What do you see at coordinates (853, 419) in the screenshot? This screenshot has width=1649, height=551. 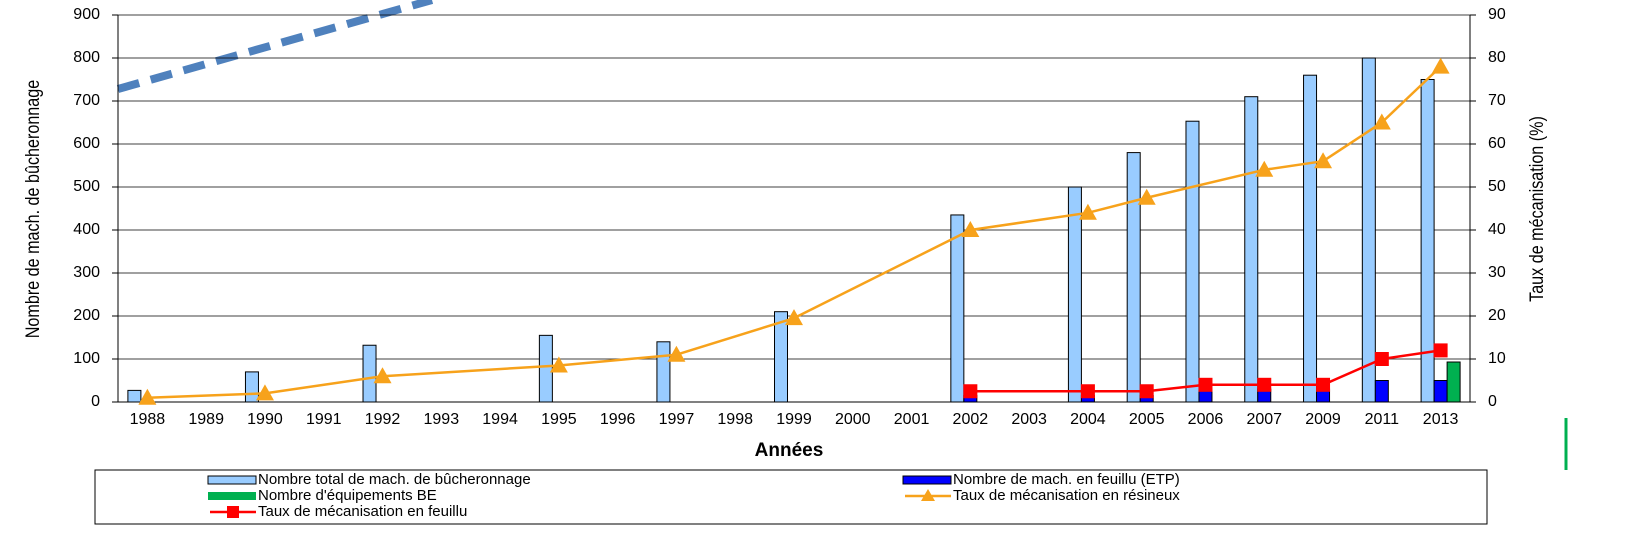 I see `x-tick-label: 2000` at bounding box center [853, 419].